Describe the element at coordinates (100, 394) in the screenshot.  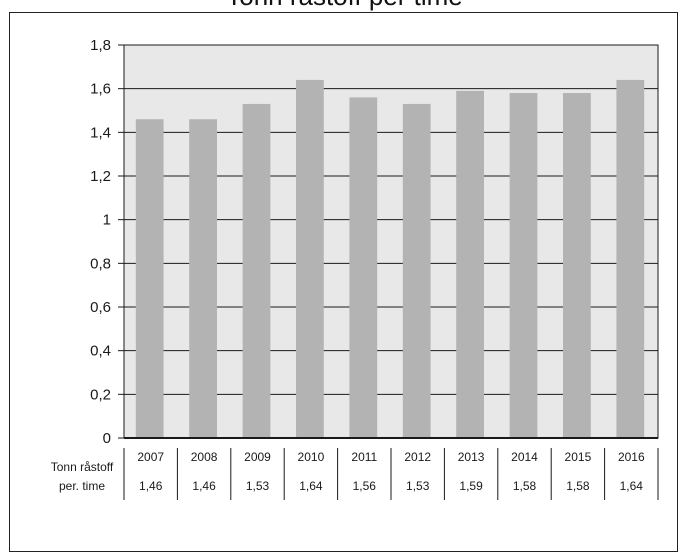
I see `y-tick-label: 0,2` at that location.